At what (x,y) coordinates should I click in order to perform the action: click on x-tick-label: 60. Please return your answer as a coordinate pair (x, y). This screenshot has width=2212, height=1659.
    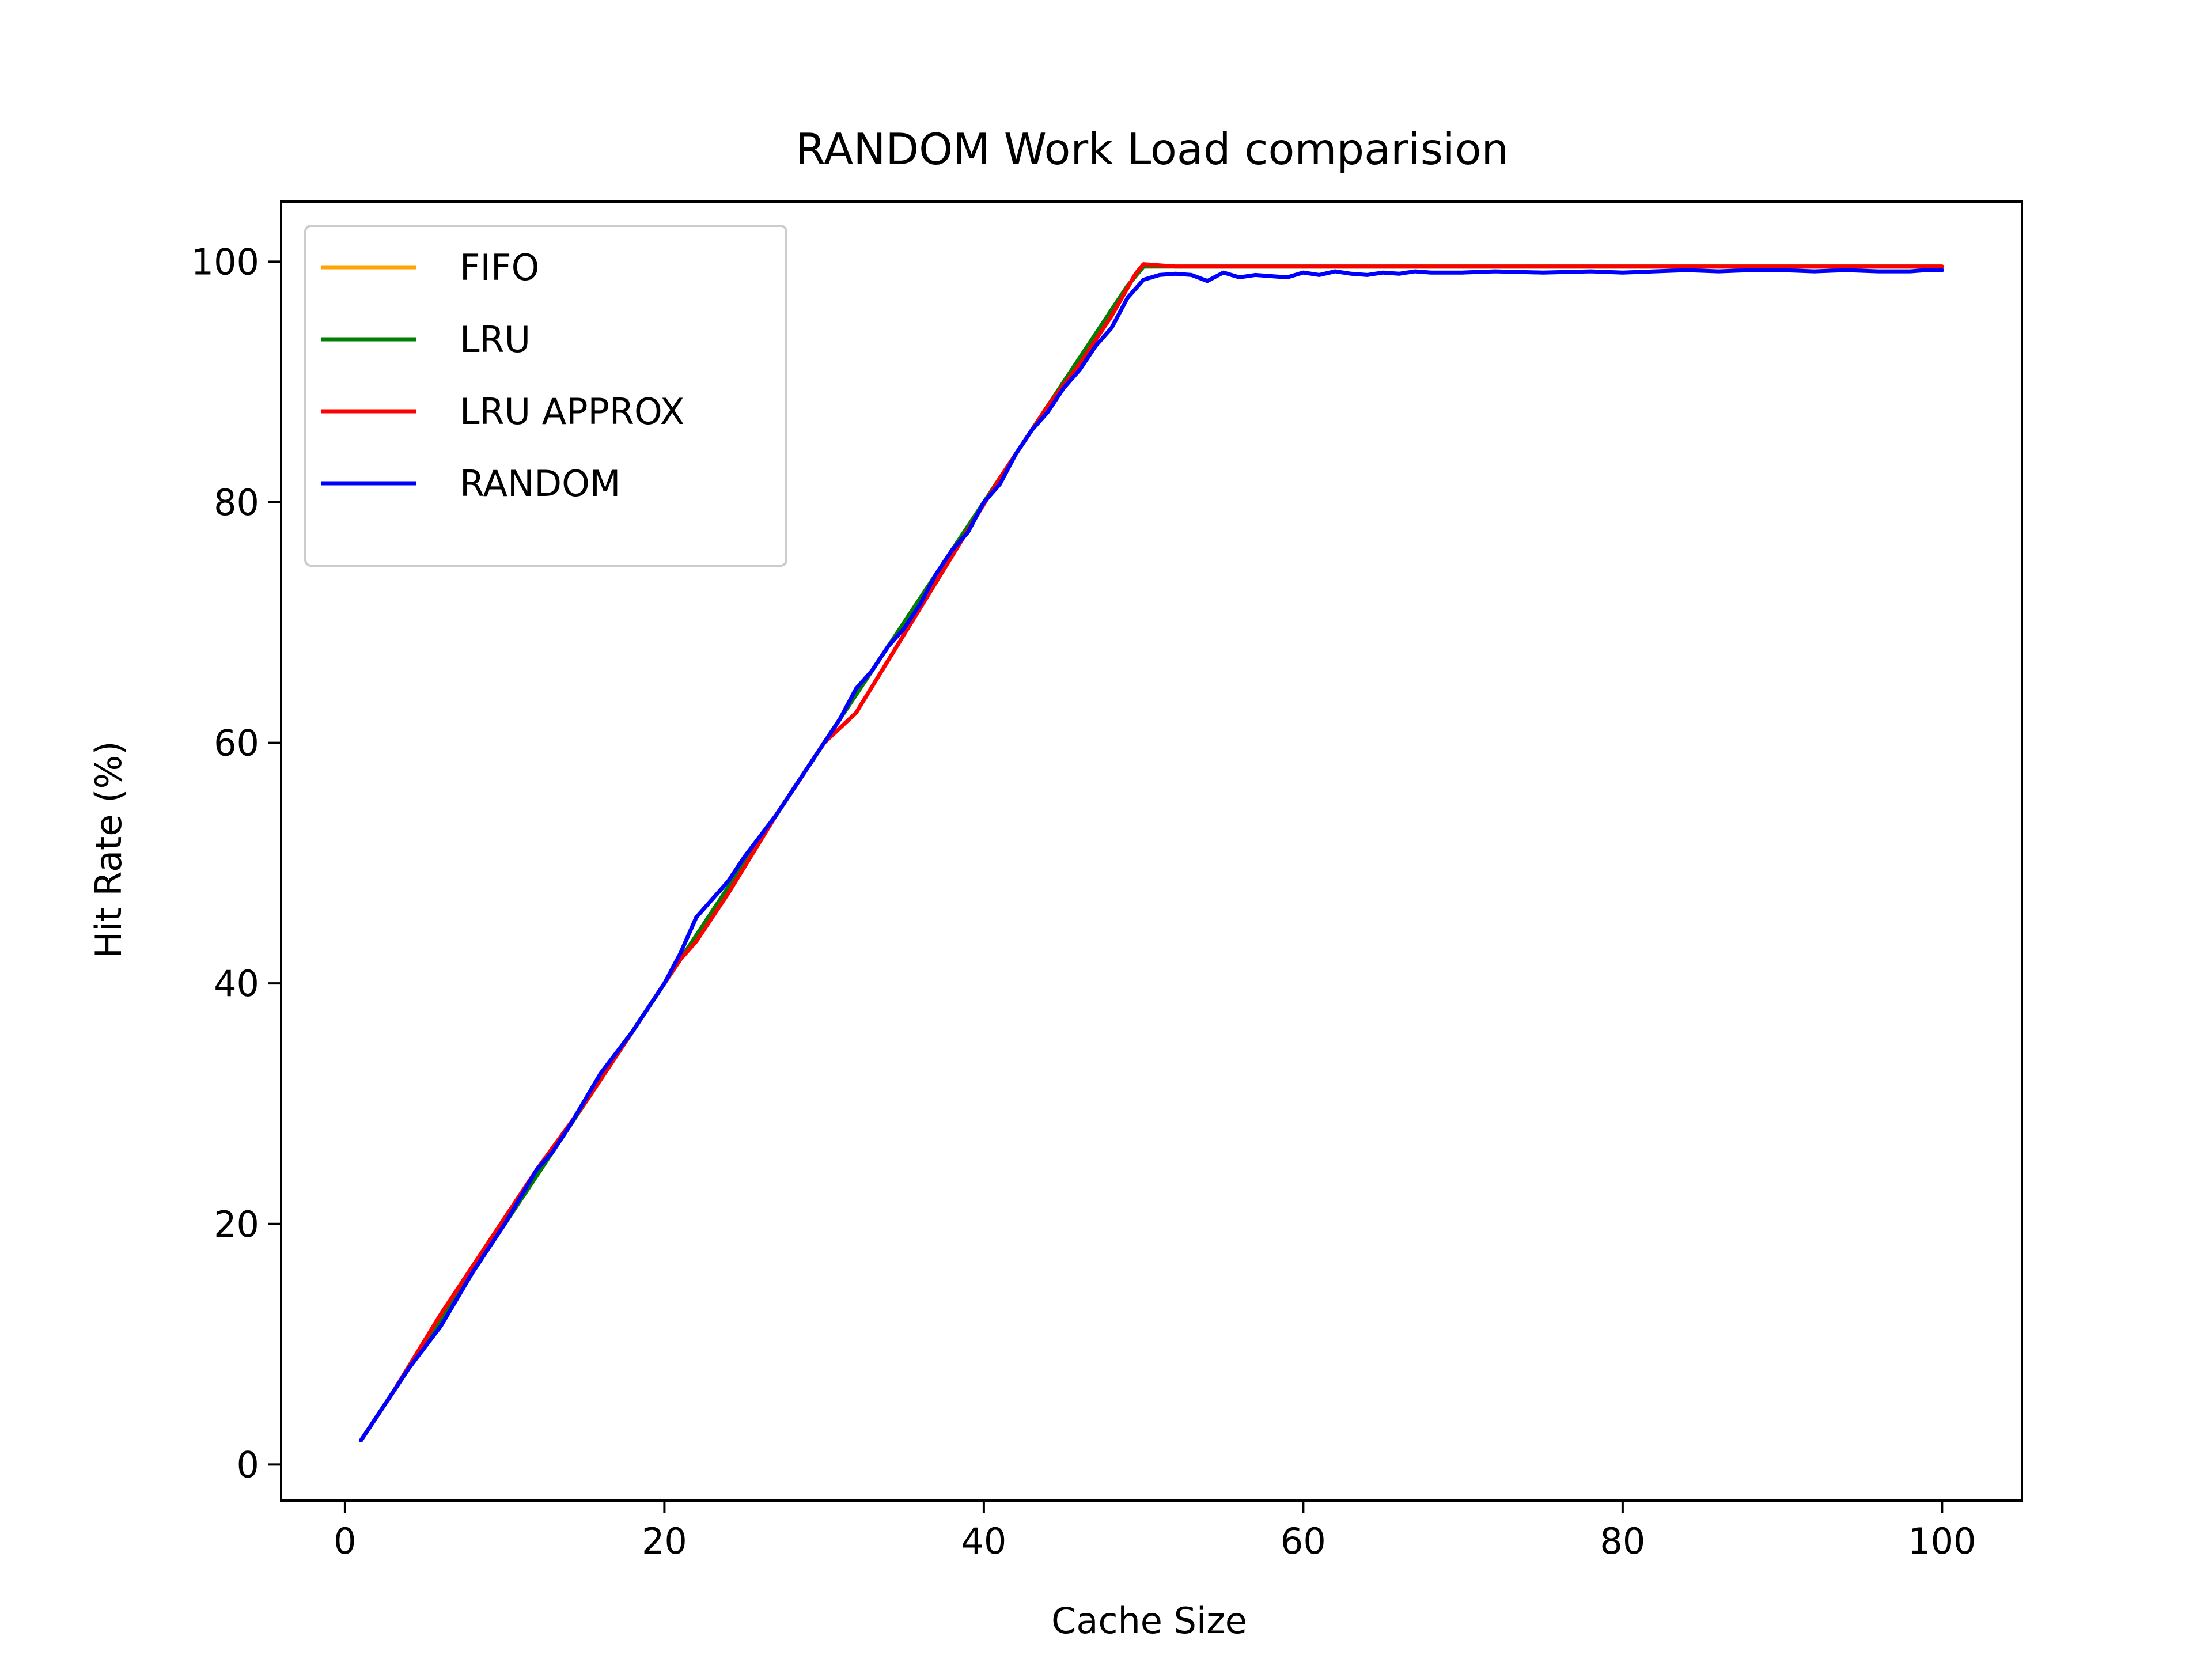
    Looking at the image, I should click on (1303, 1541).